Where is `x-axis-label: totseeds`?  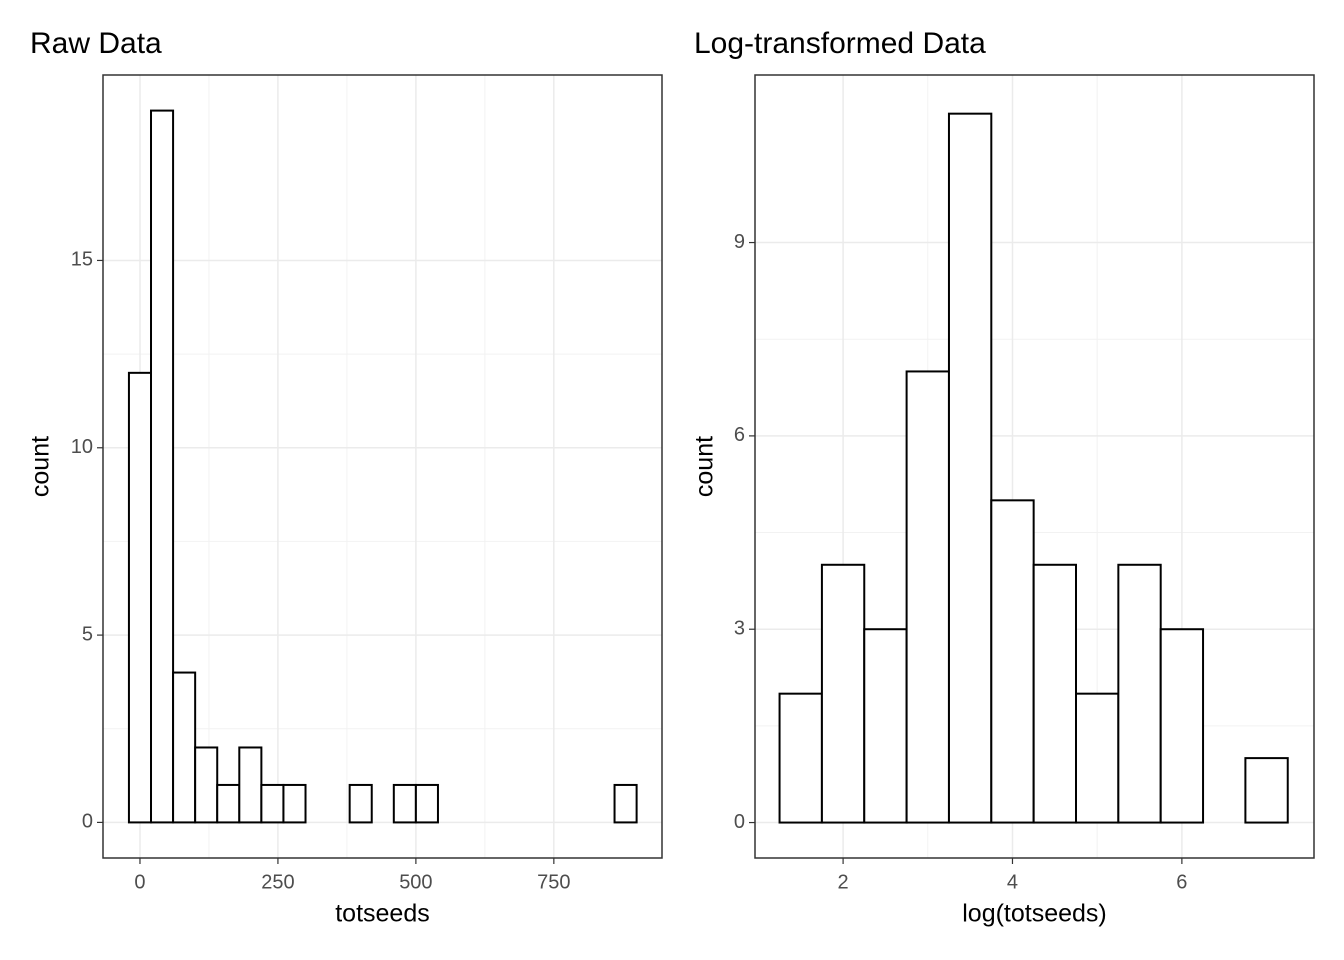 x-axis-label: totseeds is located at coordinates (382, 914).